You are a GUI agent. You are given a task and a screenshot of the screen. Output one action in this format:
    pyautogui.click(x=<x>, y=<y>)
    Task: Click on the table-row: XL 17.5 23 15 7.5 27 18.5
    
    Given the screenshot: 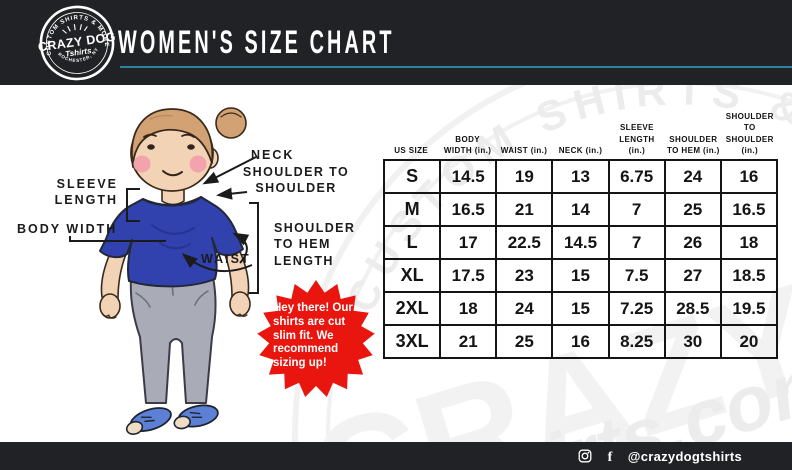 What is the action you would take?
    pyautogui.click(x=580, y=275)
    